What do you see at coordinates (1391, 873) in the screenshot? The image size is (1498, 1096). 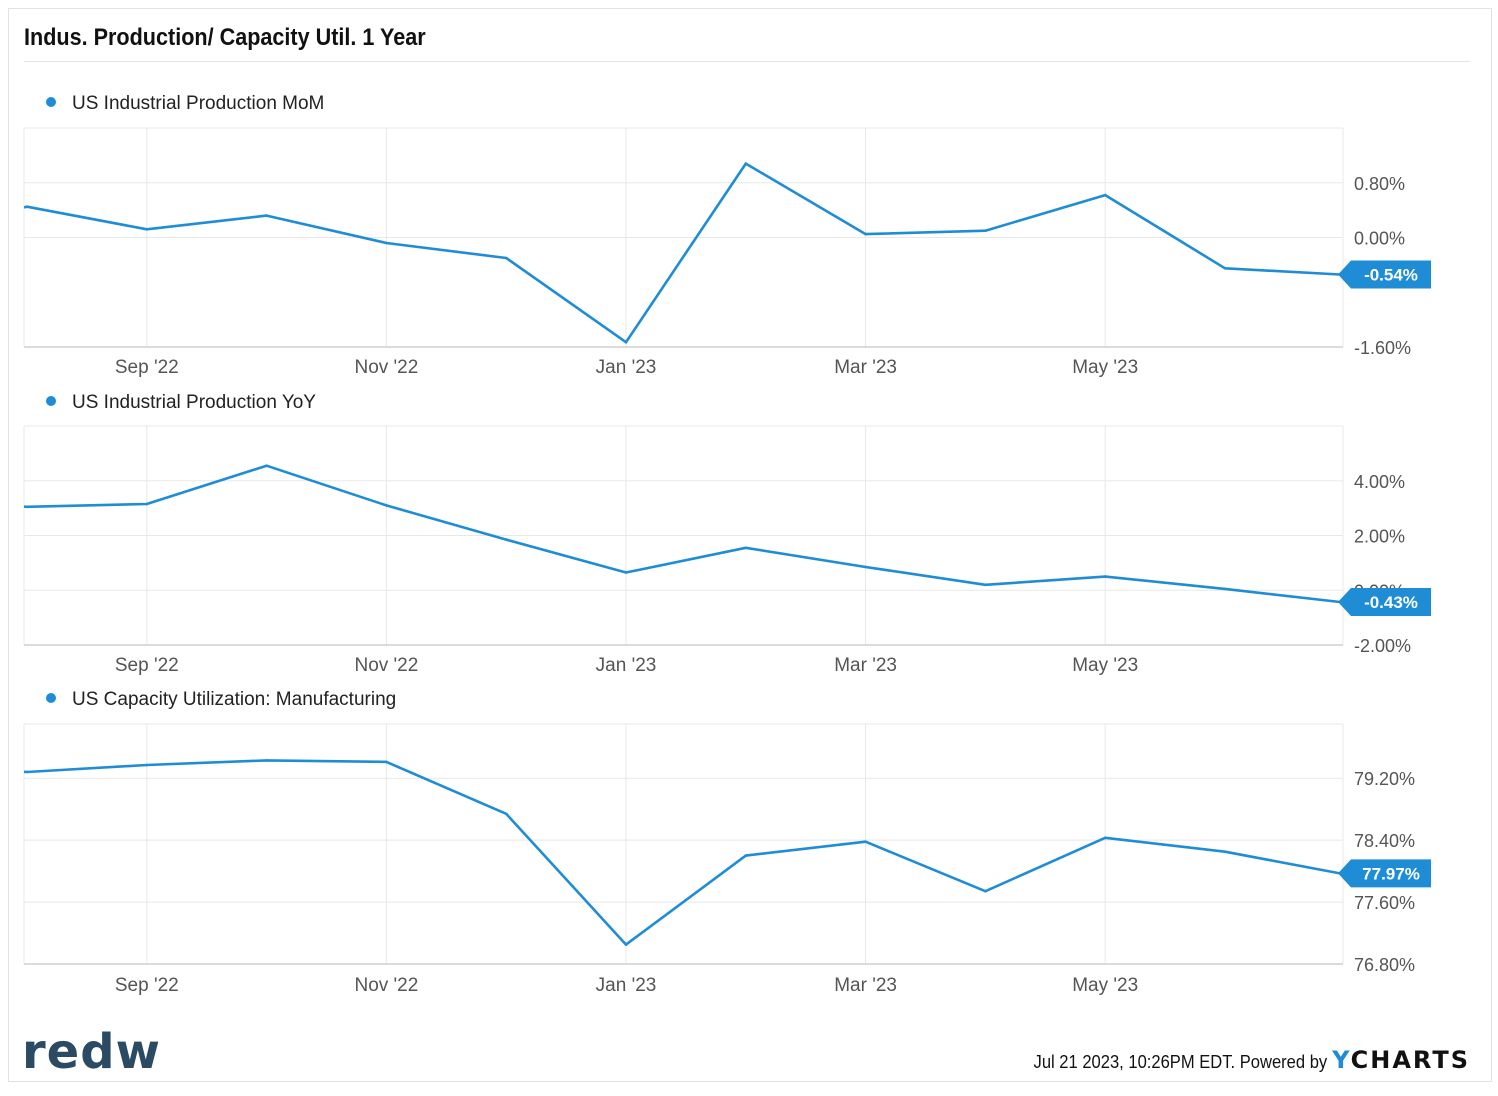 I see `last-value-label: 77.97%` at bounding box center [1391, 873].